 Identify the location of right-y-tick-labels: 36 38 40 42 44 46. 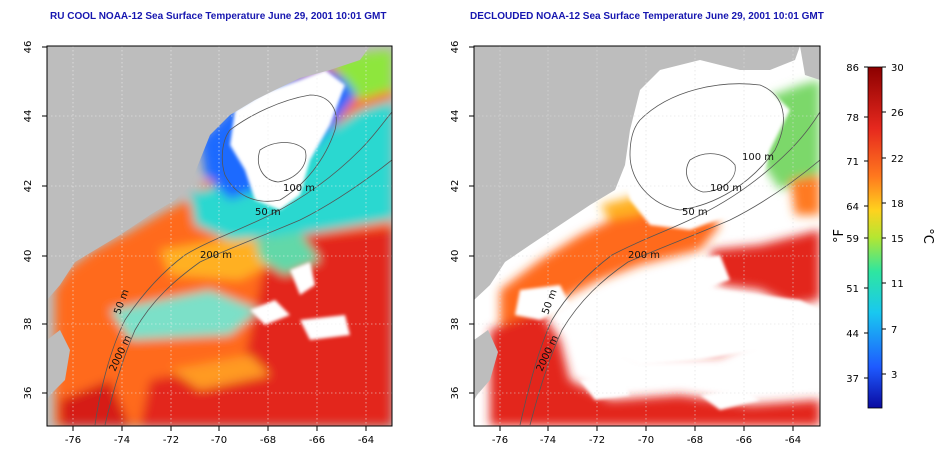
(455, 220).